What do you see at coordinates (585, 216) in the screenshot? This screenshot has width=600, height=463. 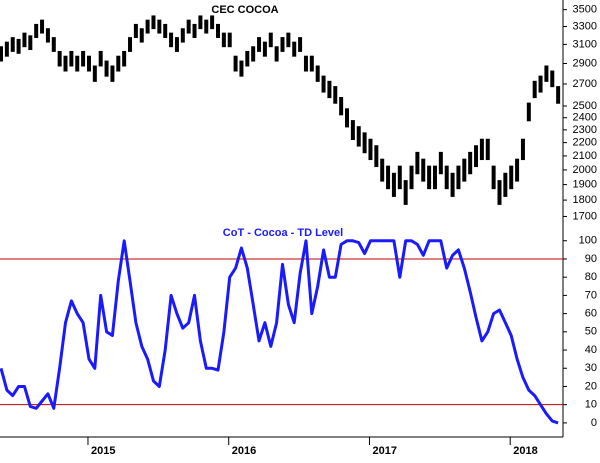 I see `y-tick-label: 1700` at bounding box center [585, 216].